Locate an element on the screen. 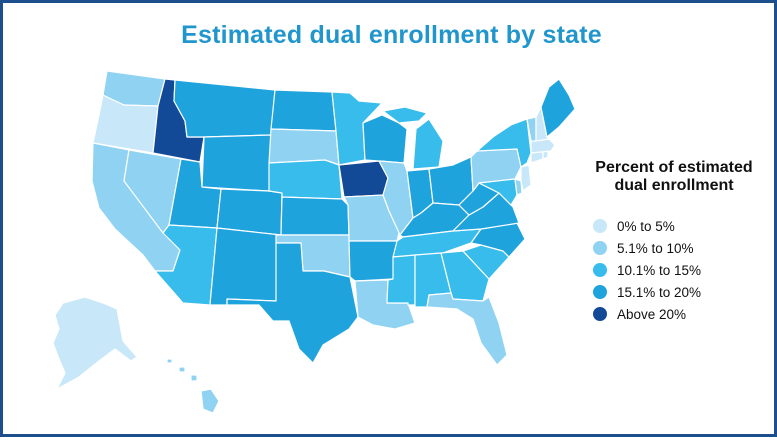 The height and width of the screenshot is (440, 777). state-alaska is located at coordinates (95, 343).